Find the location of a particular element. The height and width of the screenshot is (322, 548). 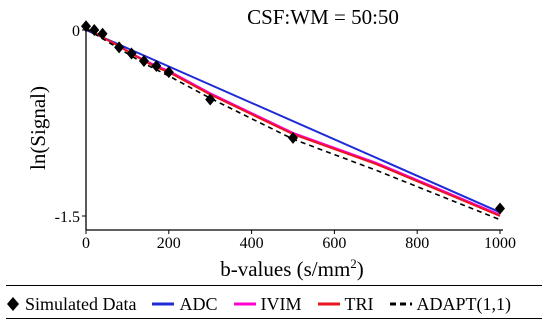

legend-item-simulated: Simulated Data is located at coordinates (71, 304).